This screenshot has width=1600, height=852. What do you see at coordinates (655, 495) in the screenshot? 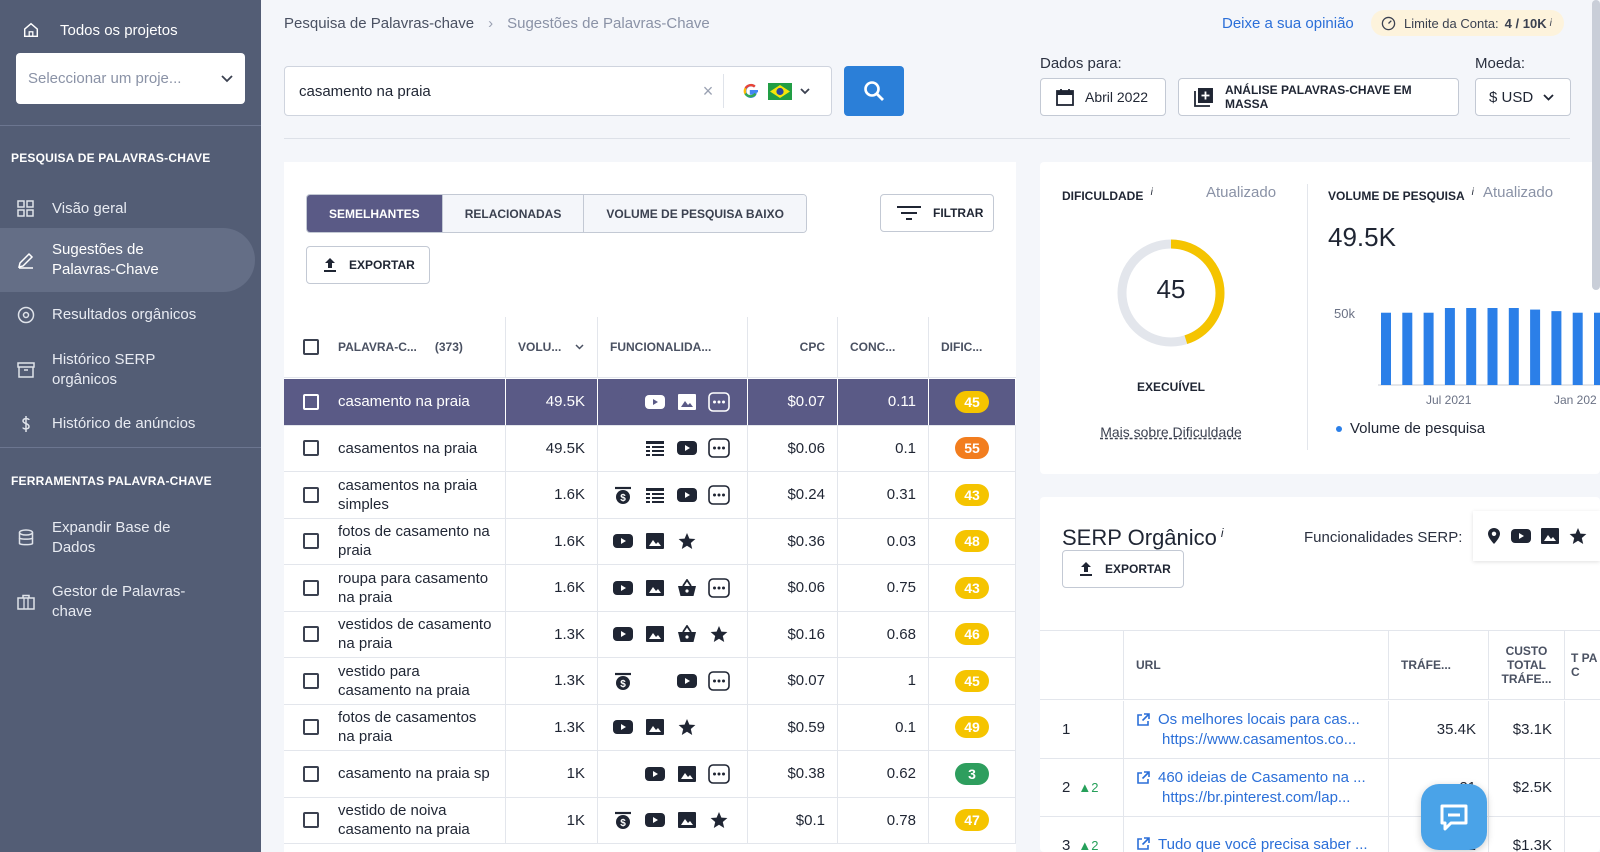
I see `list-icon` at bounding box center [655, 495].